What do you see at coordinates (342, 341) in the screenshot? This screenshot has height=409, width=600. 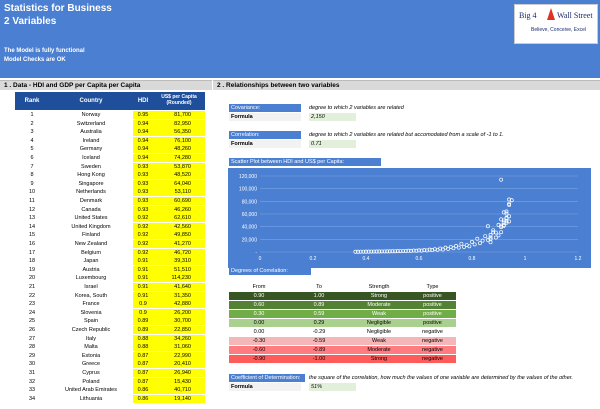 I see `degrees-row: -0.30 -0.59 Weak negative` at bounding box center [342, 341].